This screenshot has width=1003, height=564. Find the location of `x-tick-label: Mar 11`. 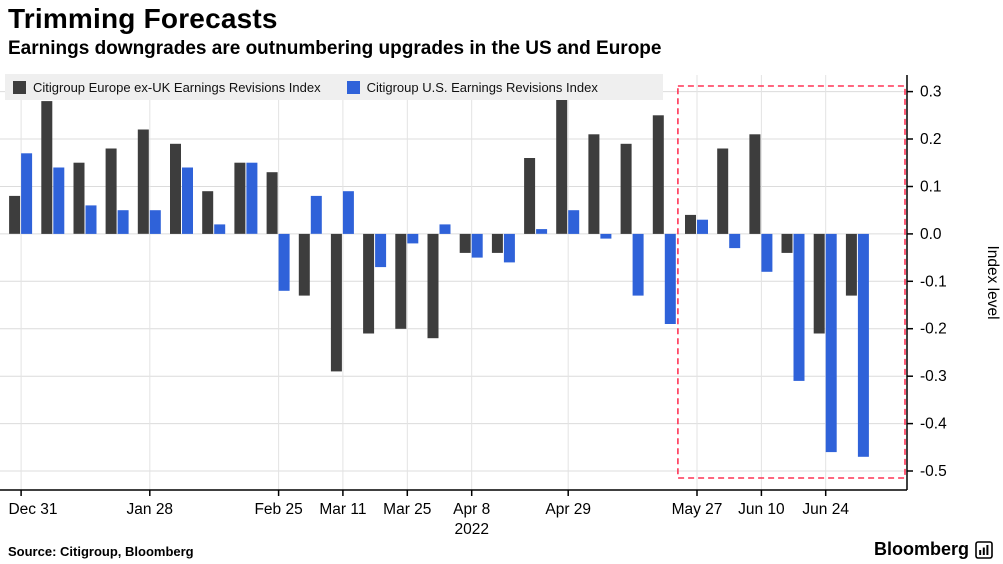

x-tick-label: Mar 11 is located at coordinates (342, 509).